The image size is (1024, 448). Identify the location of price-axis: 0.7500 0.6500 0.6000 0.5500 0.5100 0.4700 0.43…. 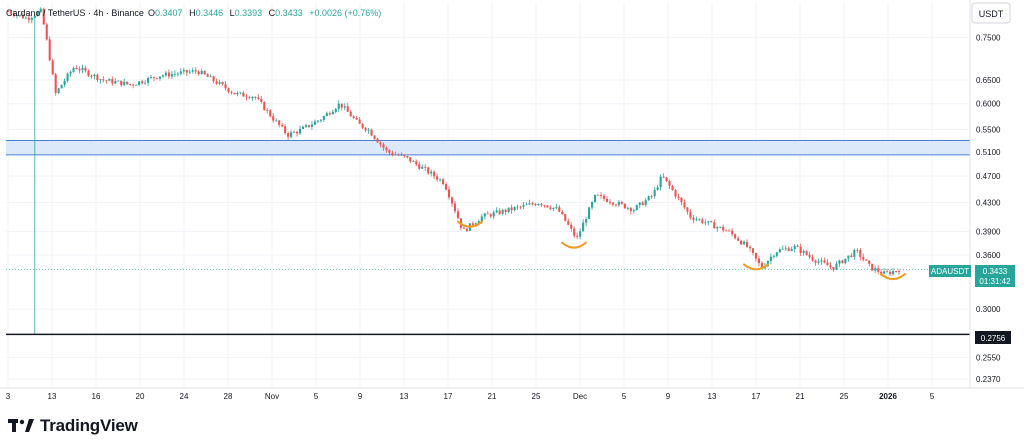
(985, 194).